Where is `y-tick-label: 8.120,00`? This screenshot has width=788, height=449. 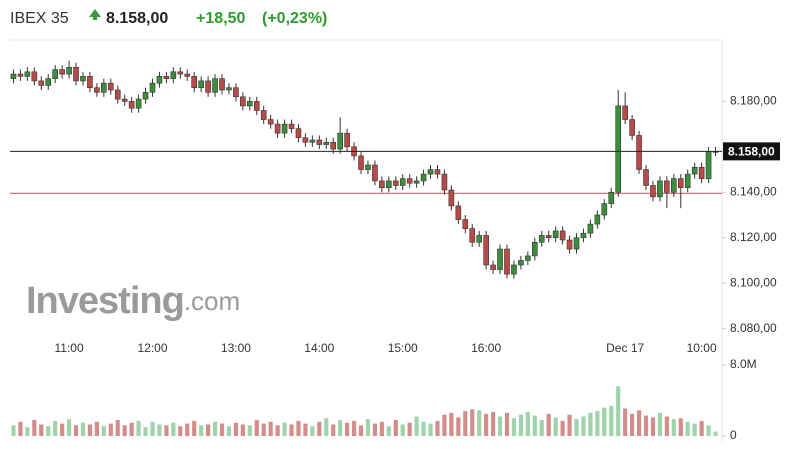 y-tick-label: 8.120,00 is located at coordinates (753, 237).